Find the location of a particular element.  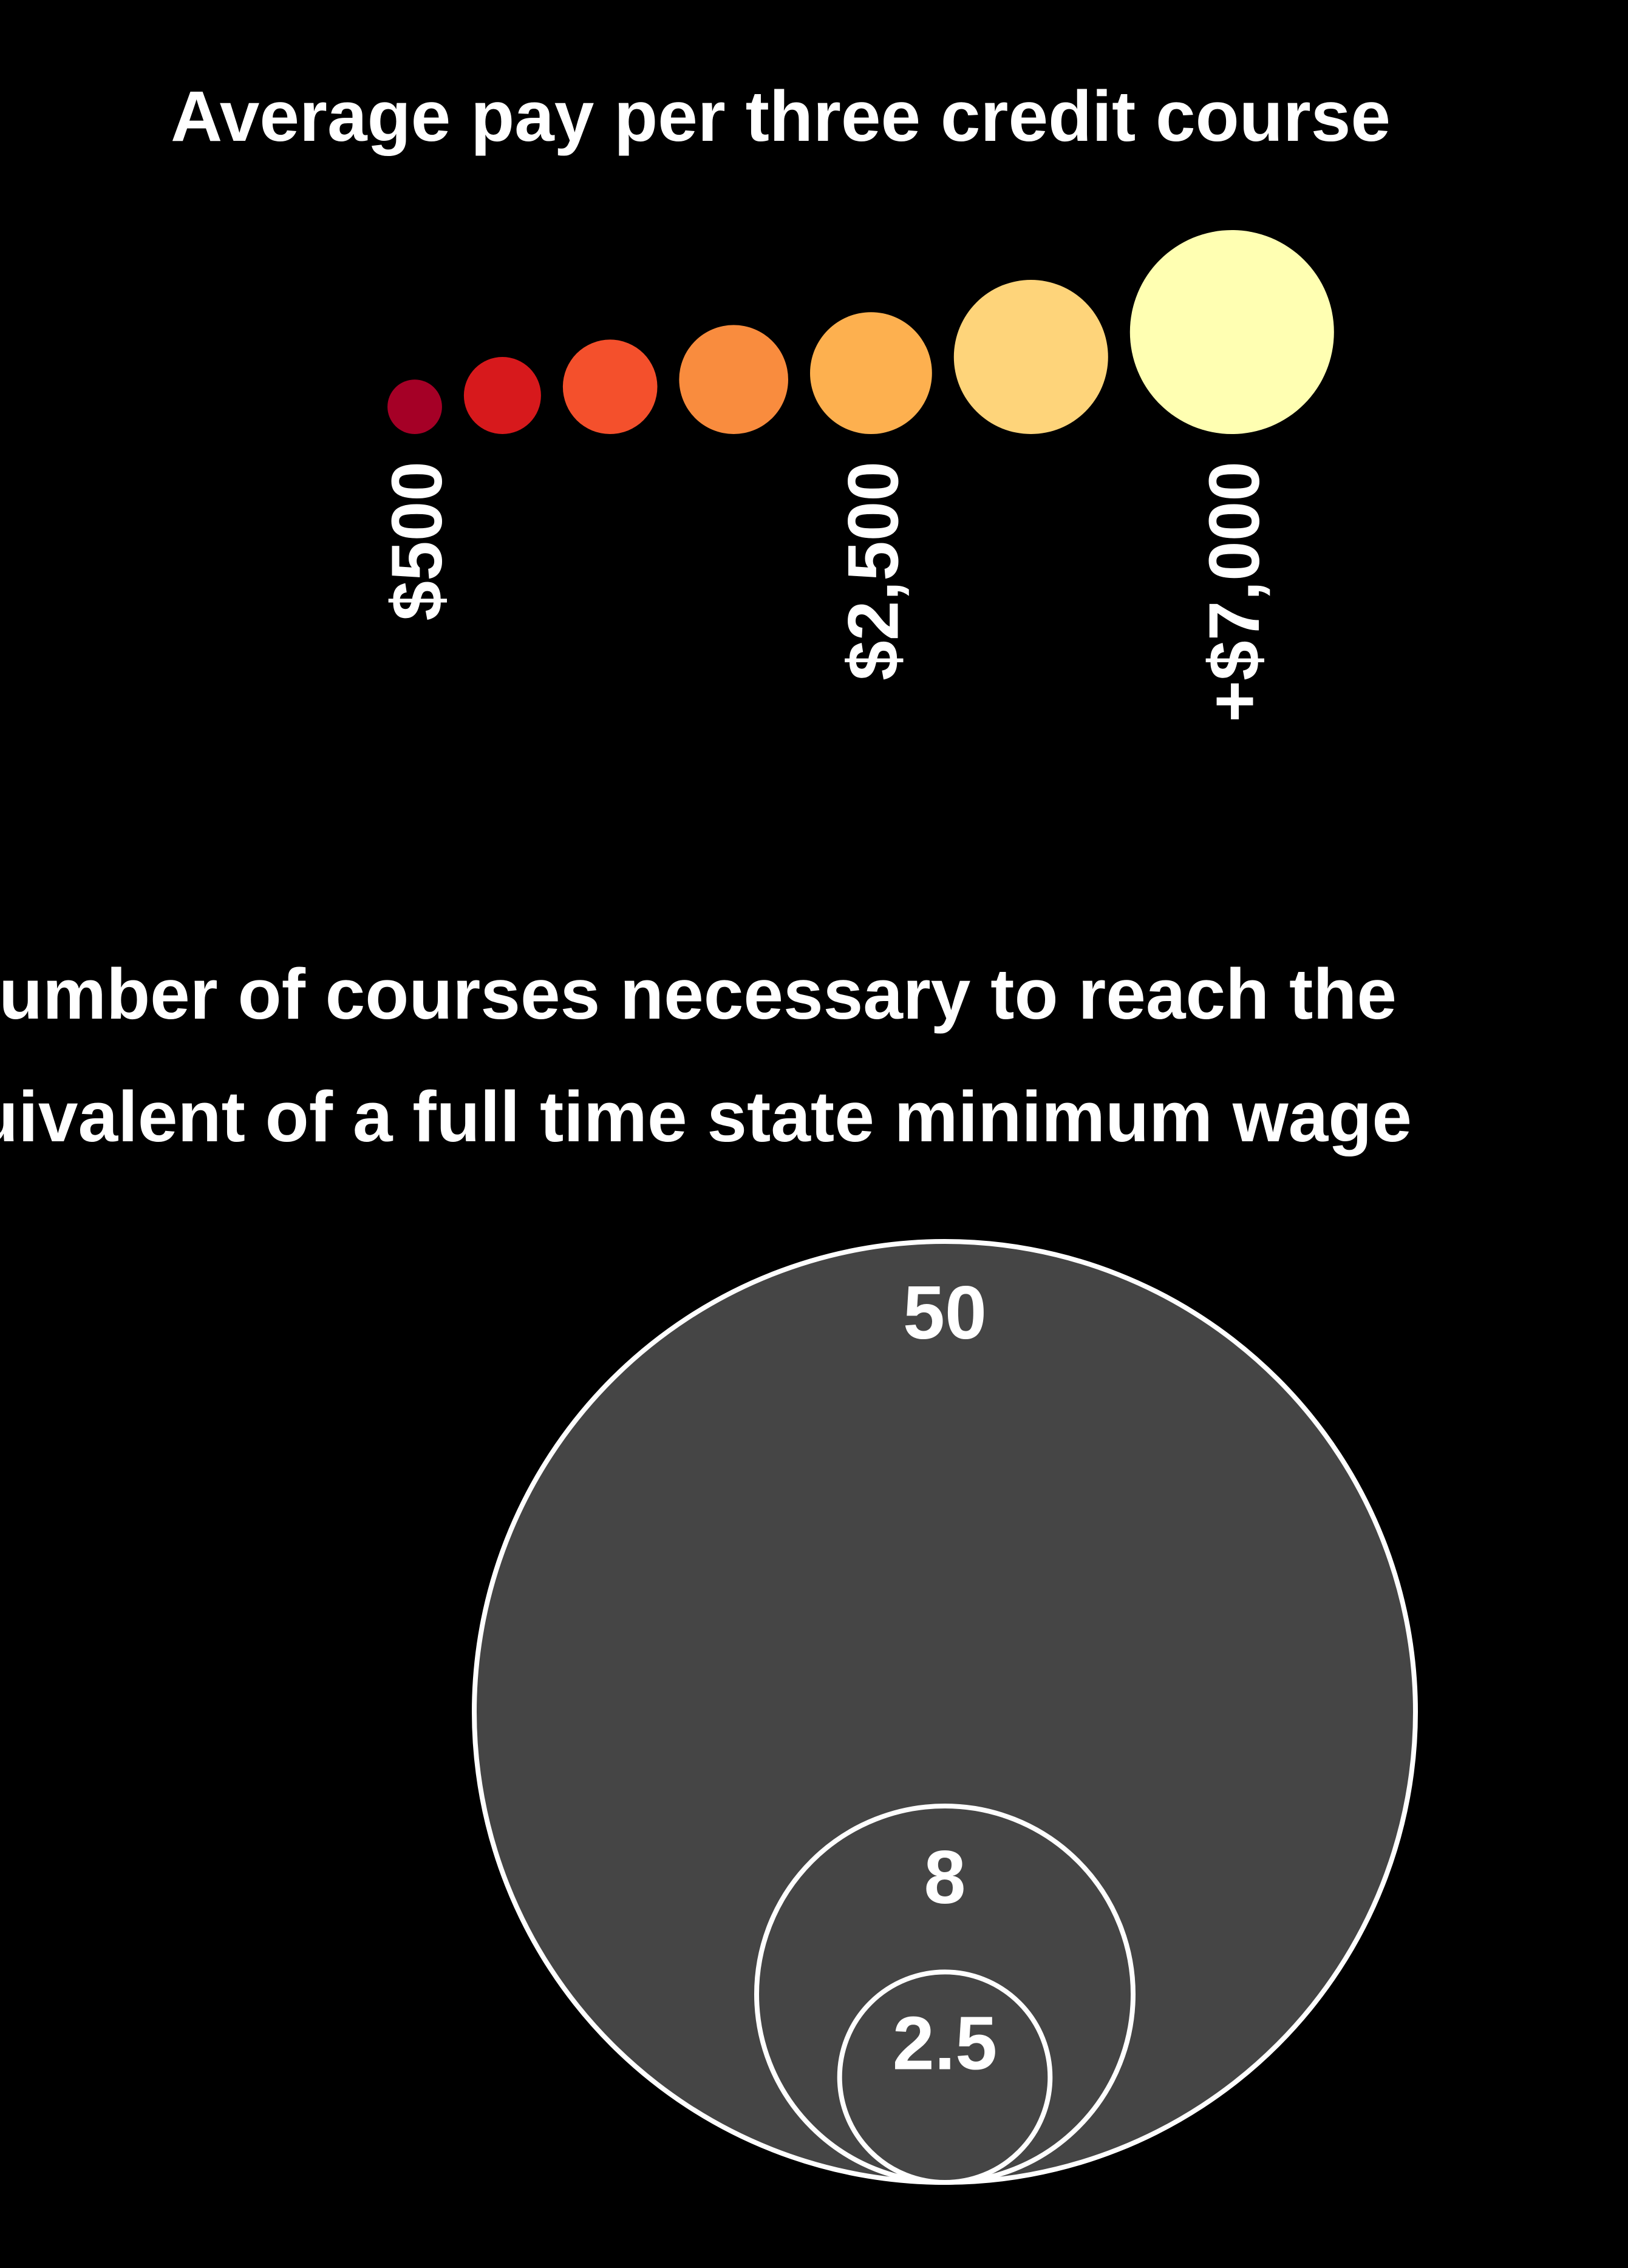

course-circle-label-1: 50 is located at coordinates (945, 1313).